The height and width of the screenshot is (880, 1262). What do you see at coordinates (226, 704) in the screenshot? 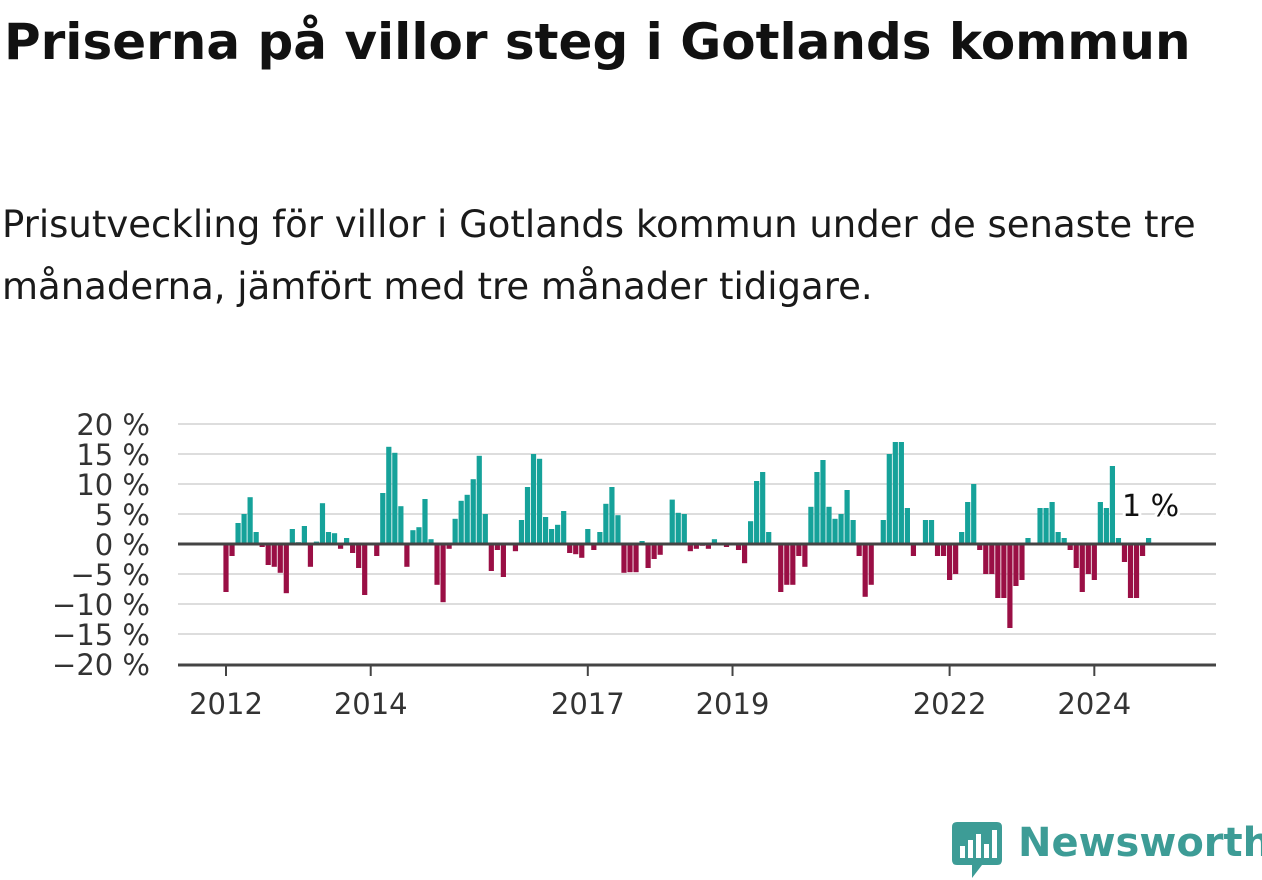
I see `x-tick-label: 2012` at bounding box center [226, 704].